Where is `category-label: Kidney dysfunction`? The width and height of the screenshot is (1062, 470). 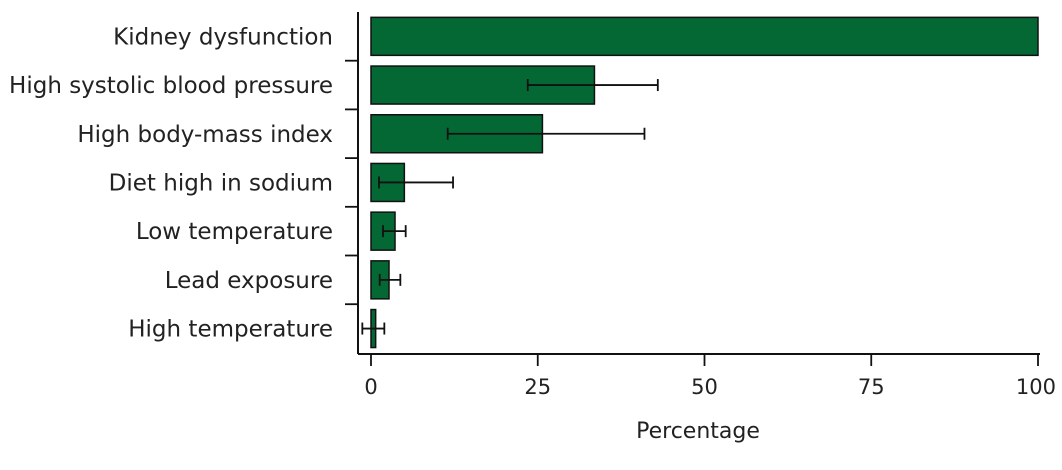
category-label: Kidney dysfunction is located at coordinates (223, 37).